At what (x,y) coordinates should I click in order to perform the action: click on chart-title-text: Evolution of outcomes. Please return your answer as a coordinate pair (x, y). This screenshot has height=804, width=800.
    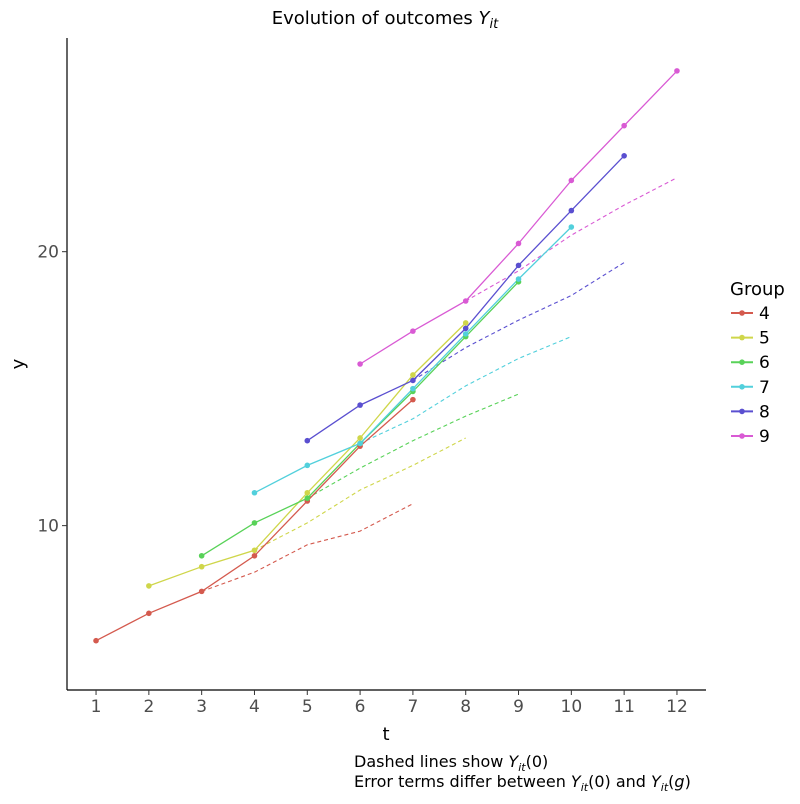
    Looking at the image, I should click on (375, 18).